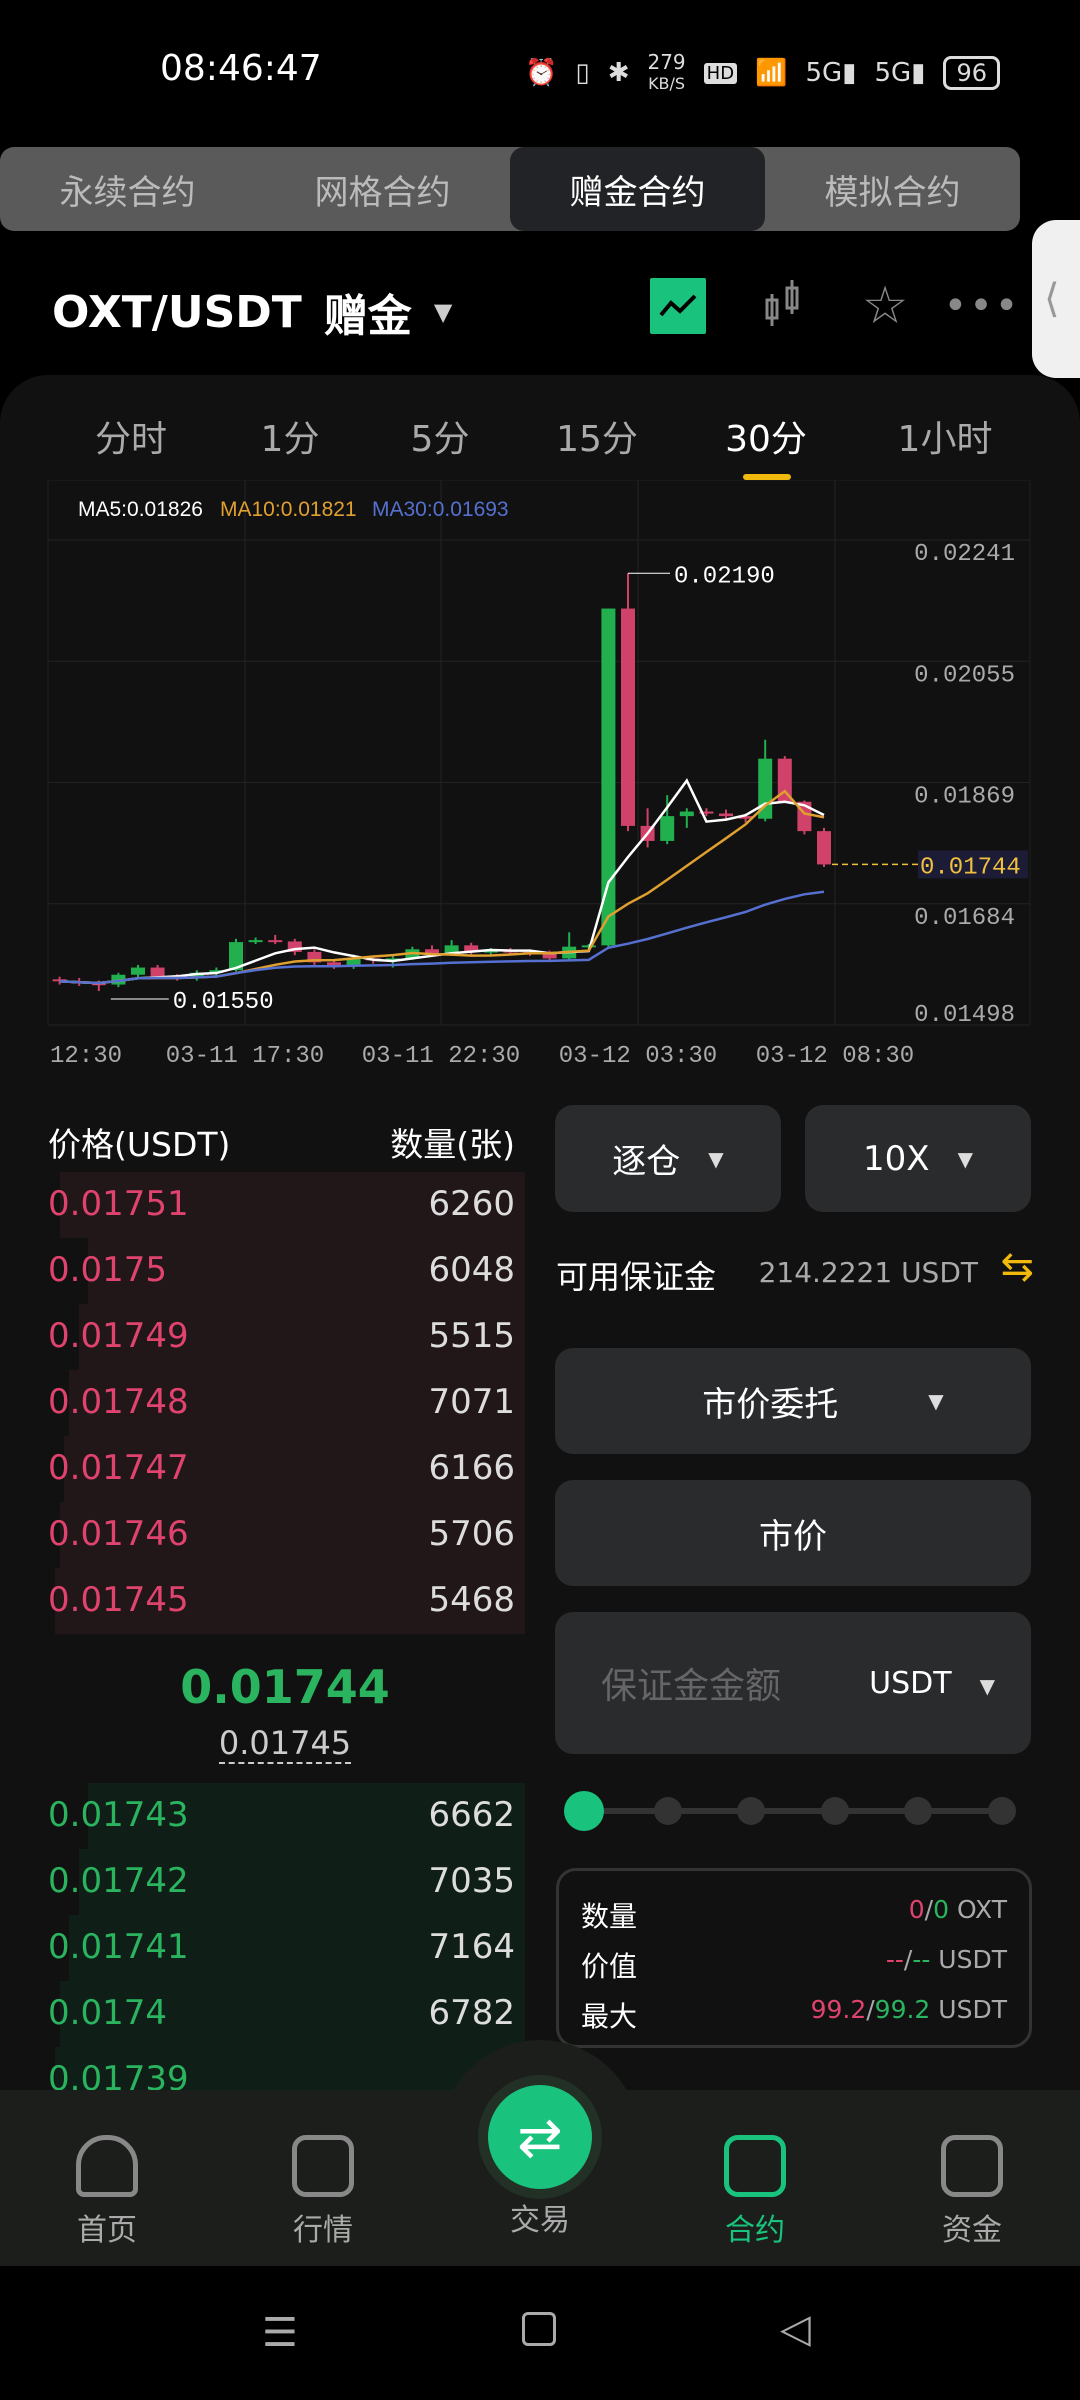  I want to click on x-tick-label: 03-12 08:30, so click(835, 1056).